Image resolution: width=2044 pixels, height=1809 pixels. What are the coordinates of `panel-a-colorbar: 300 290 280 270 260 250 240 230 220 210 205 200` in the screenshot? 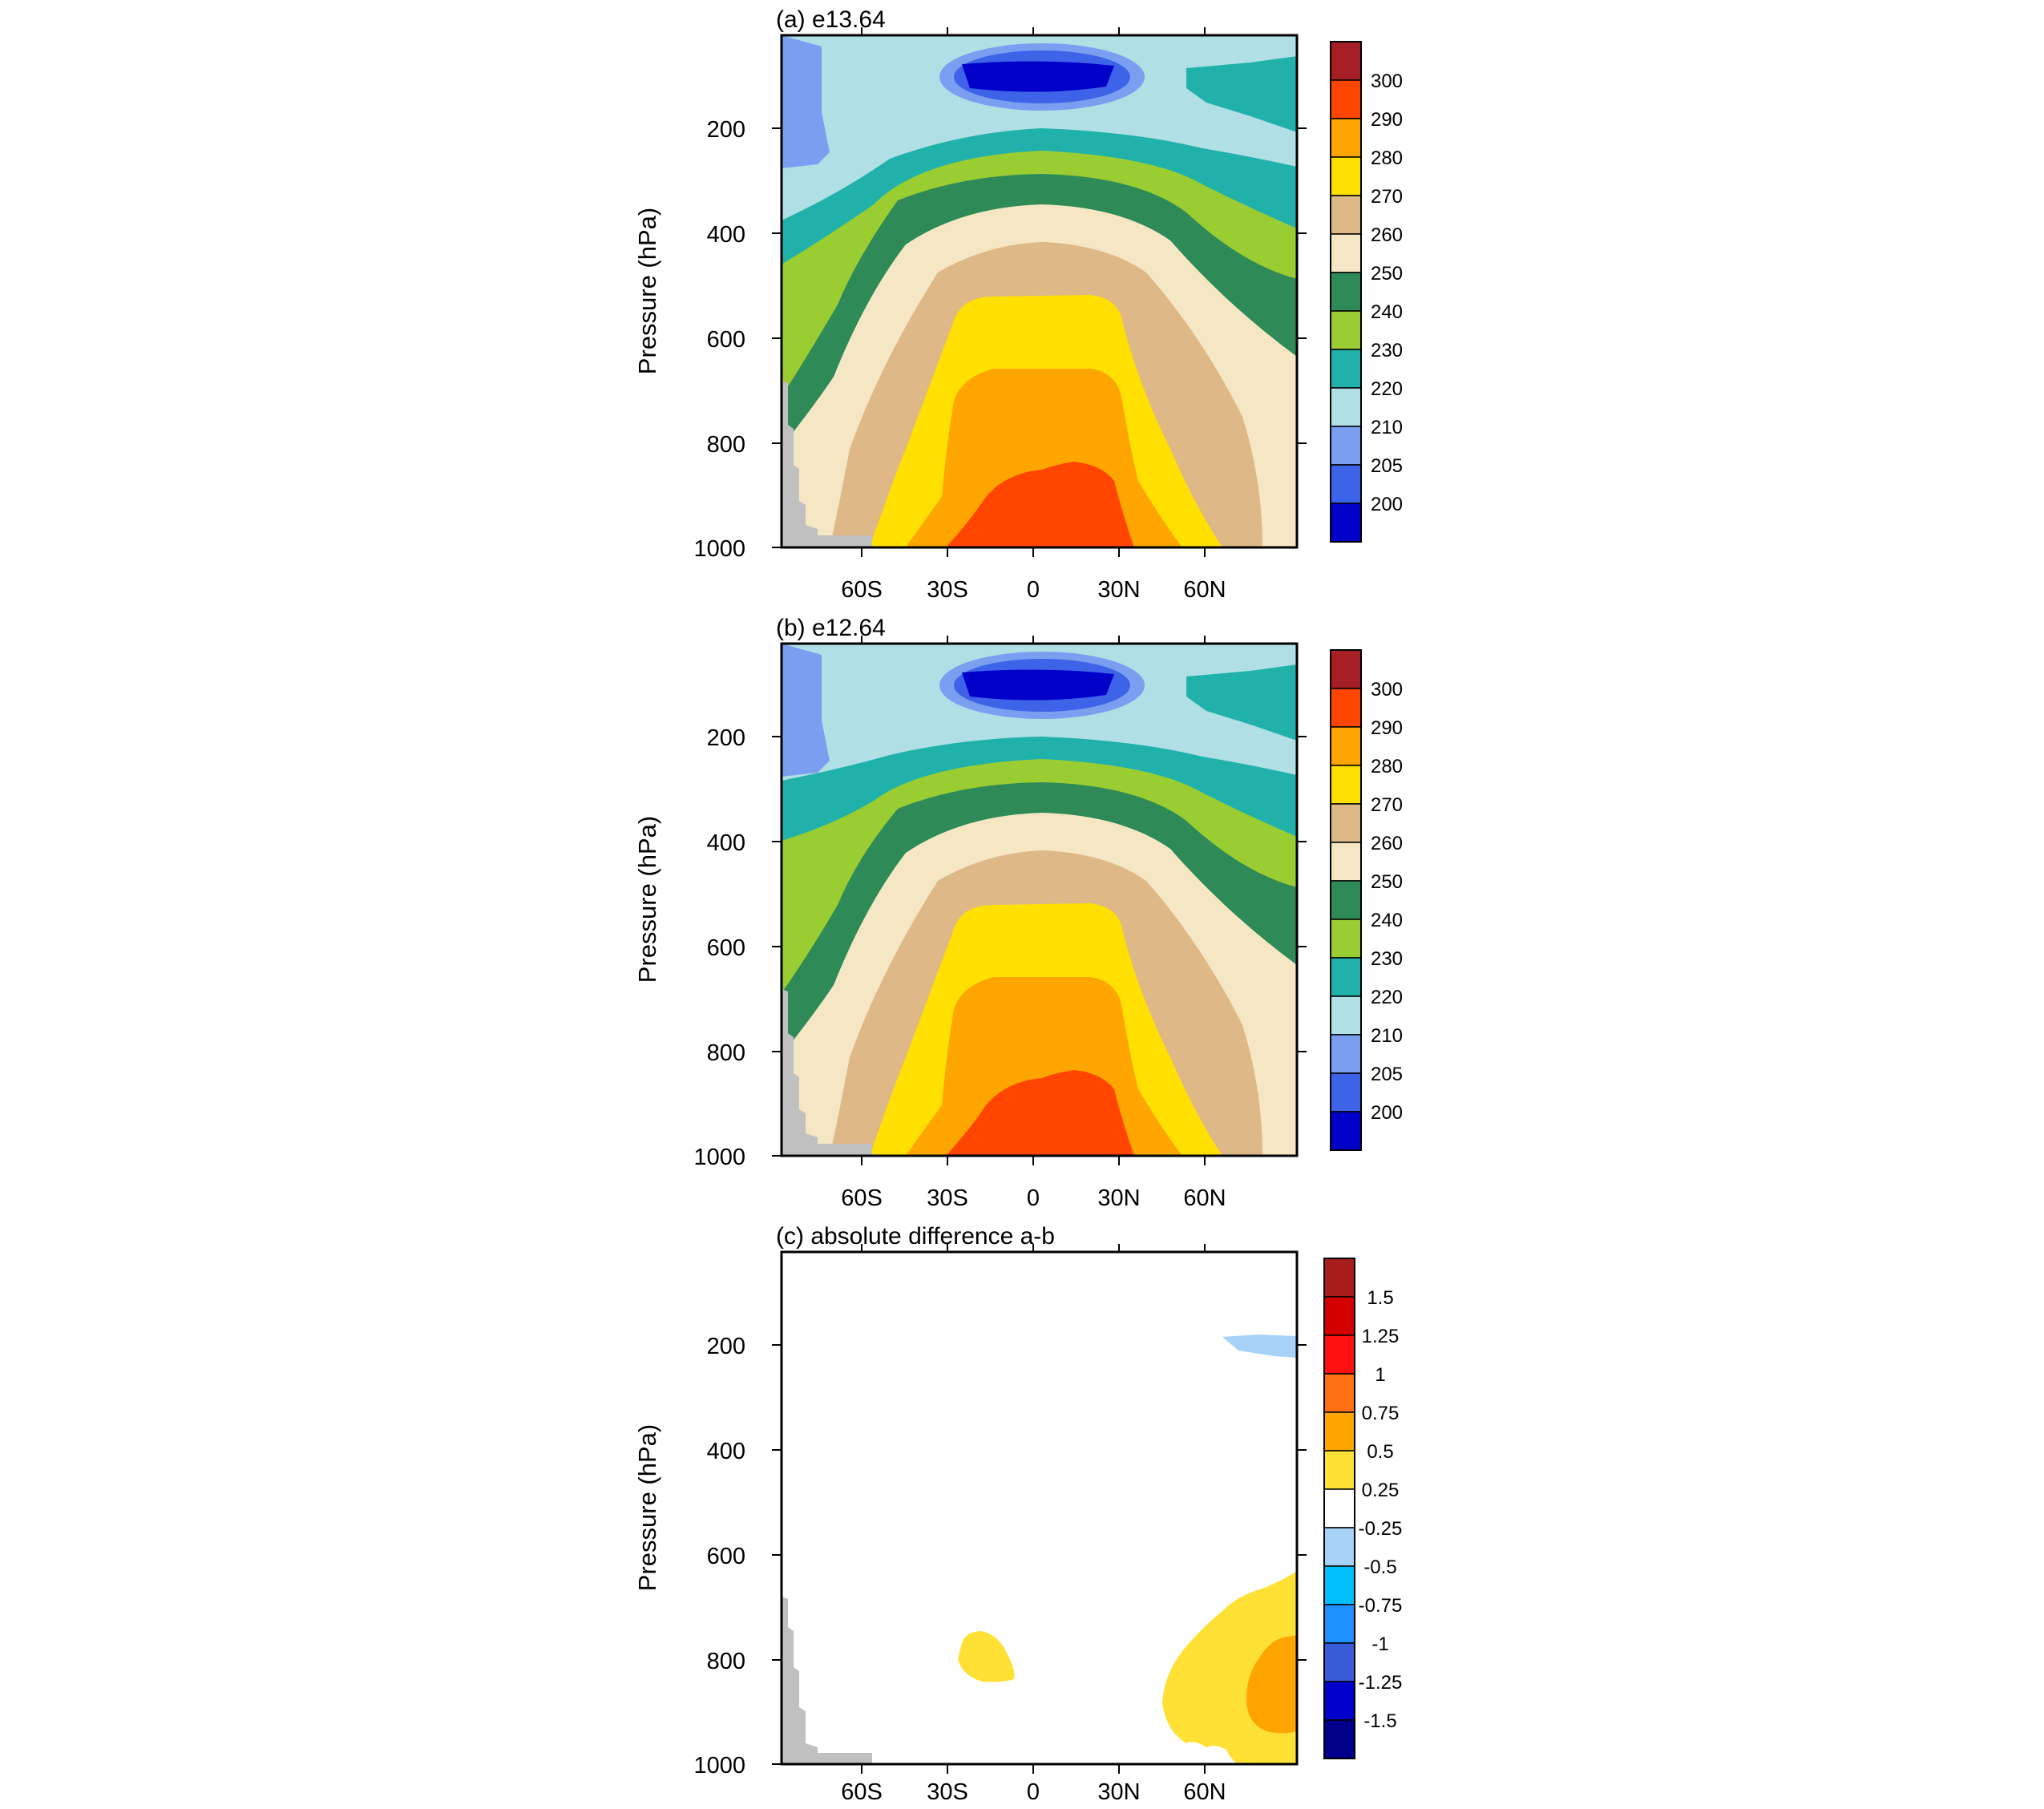 It's located at (1366, 292).